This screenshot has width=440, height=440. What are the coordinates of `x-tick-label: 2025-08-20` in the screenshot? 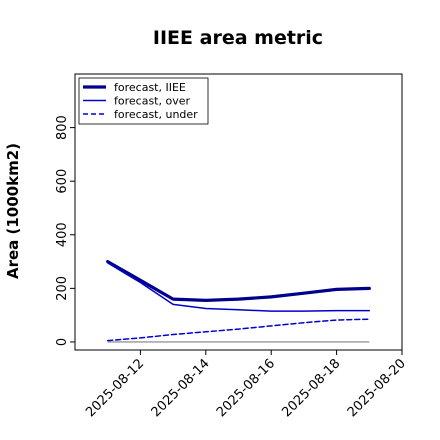 It's located at (377, 388).